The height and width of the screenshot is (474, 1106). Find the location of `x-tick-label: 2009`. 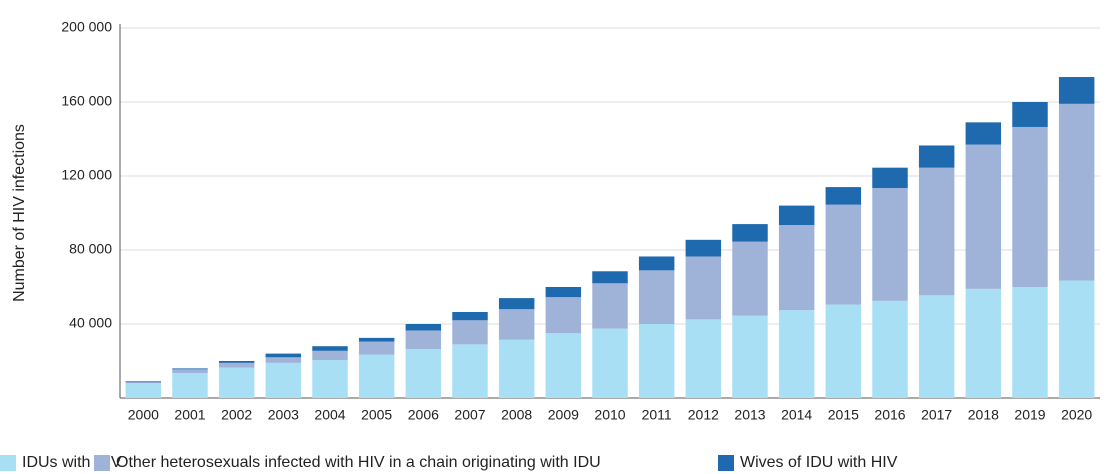

x-tick-label: 2009 is located at coordinates (563, 415).